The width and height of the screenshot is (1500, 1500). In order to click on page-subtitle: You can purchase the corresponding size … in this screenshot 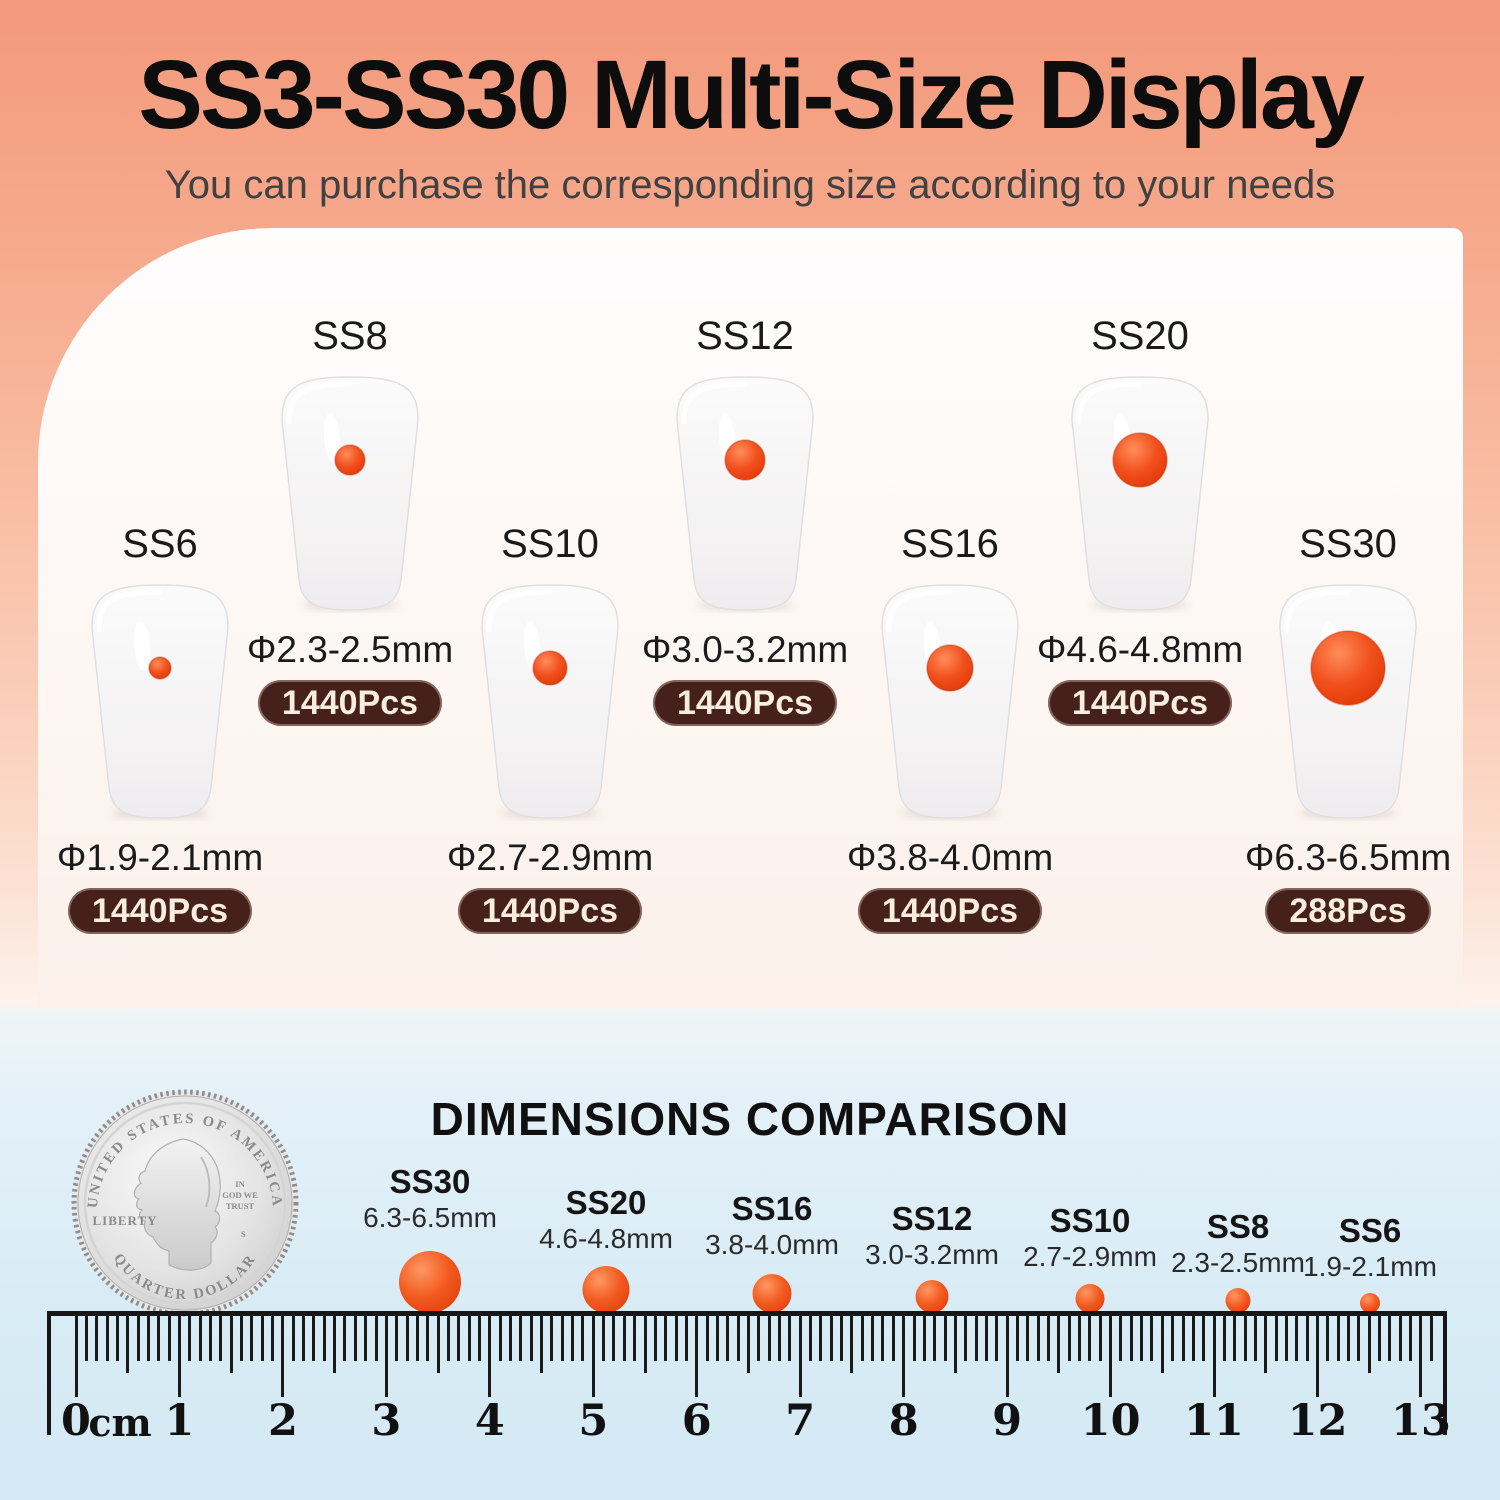, I will do `click(750, 185)`.